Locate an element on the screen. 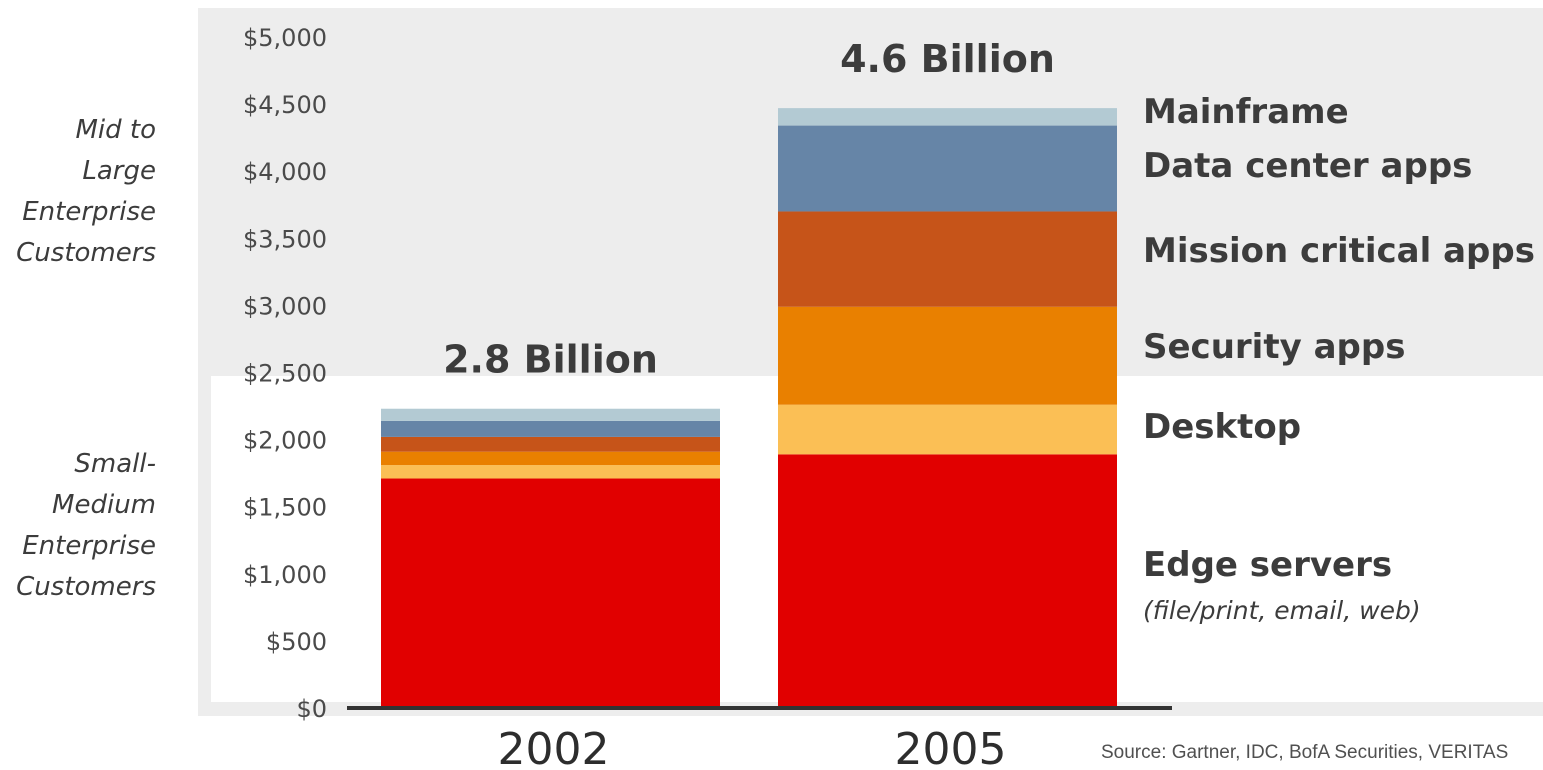  series-label-security-apps: Security apps is located at coordinates (1274, 347).